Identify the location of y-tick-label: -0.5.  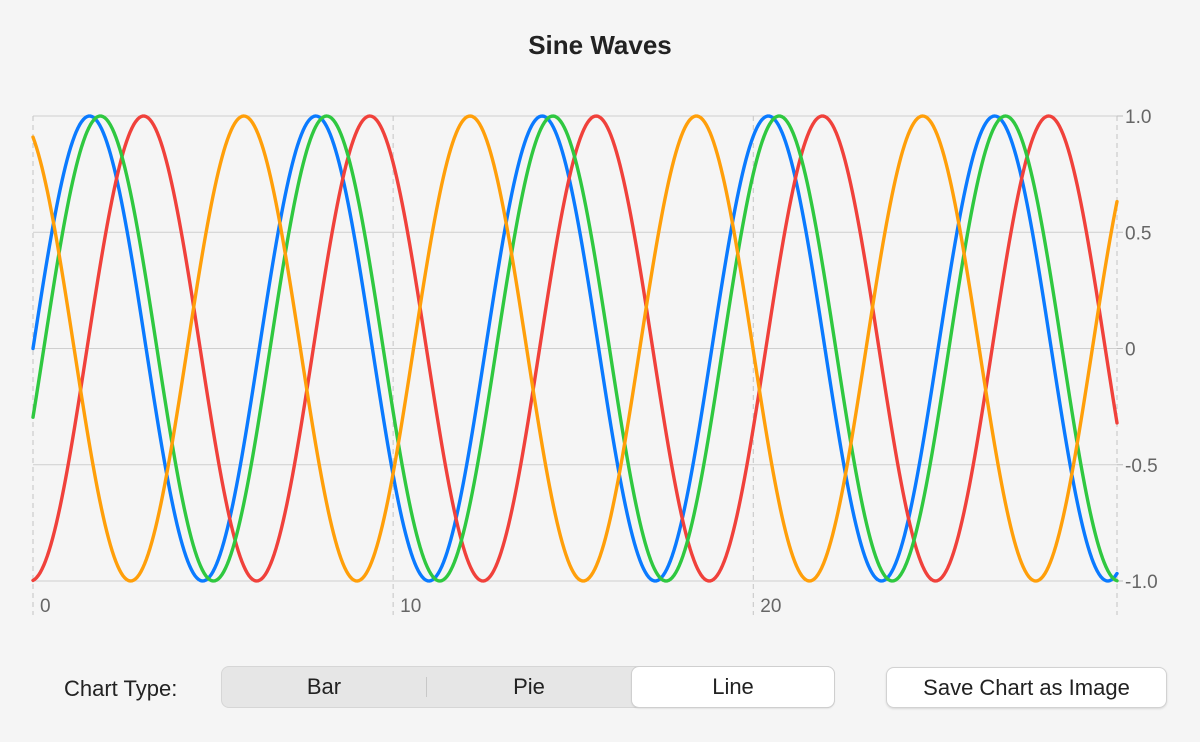
(1141, 466).